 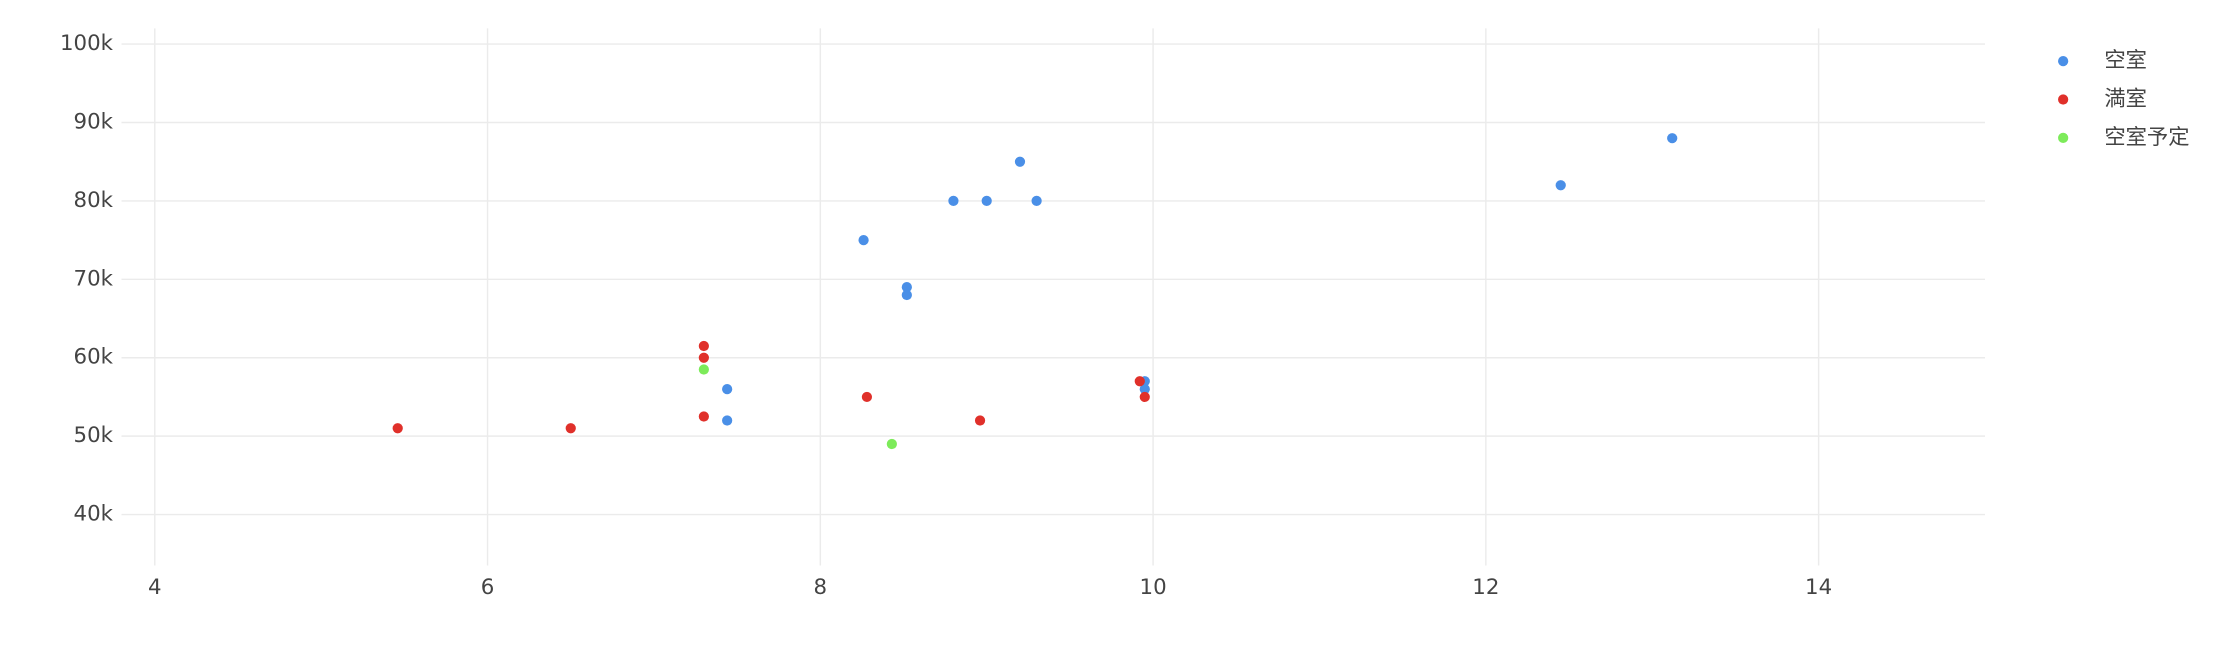 What do you see at coordinates (94, 357) in the screenshot?
I see `y-tick-label: 60k` at bounding box center [94, 357].